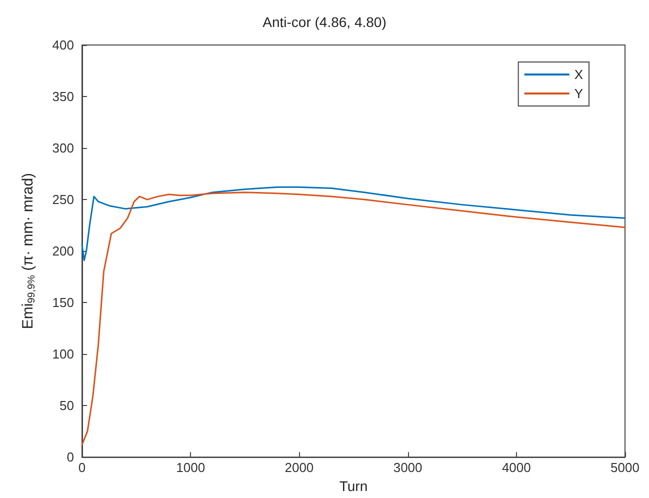 This screenshot has width=649, height=498. I want to click on x-tick-label: 4000, so click(516, 468).